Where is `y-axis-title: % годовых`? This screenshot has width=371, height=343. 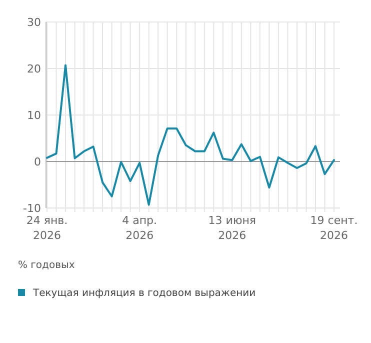
y-axis-title: % годовых is located at coordinates (46, 265).